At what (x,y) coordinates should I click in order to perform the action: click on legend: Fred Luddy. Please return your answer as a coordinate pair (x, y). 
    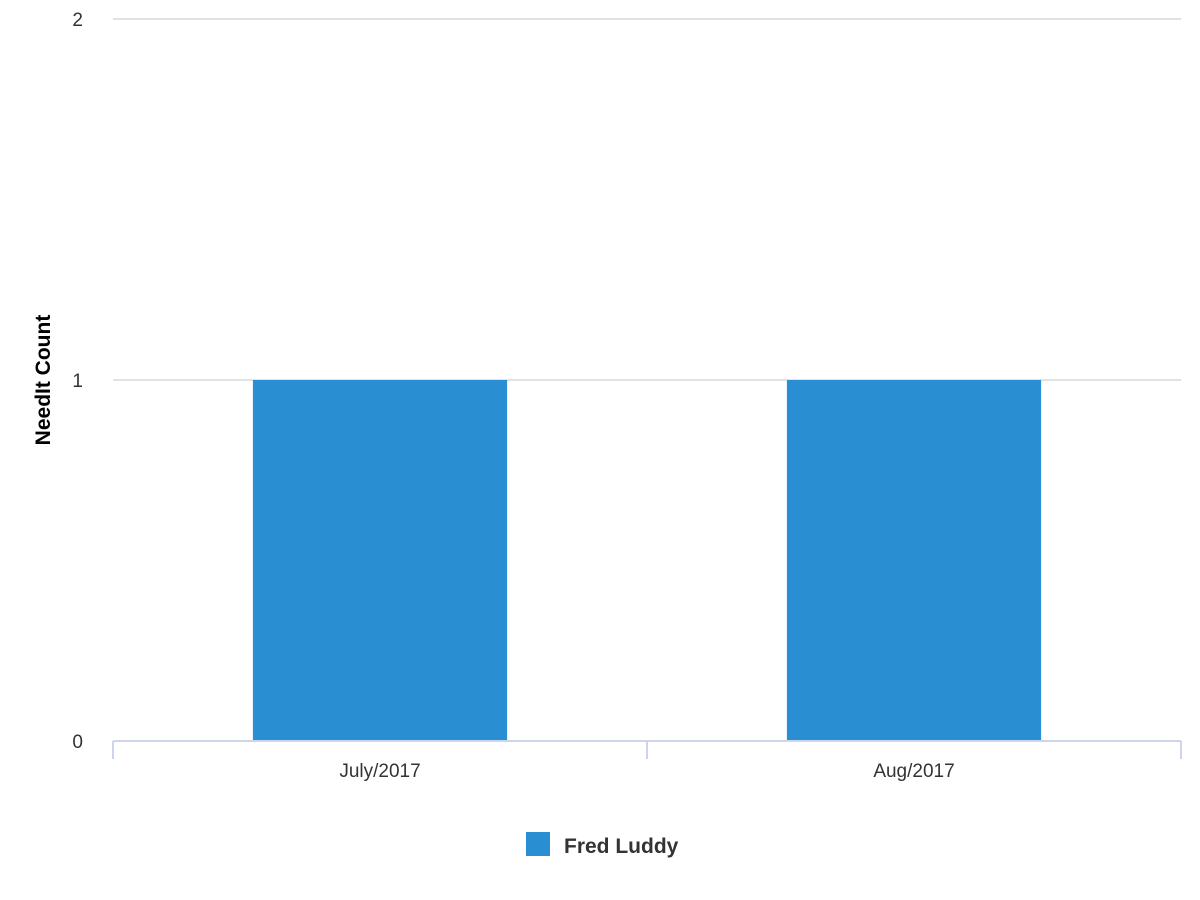
    Looking at the image, I should click on (602, 845).